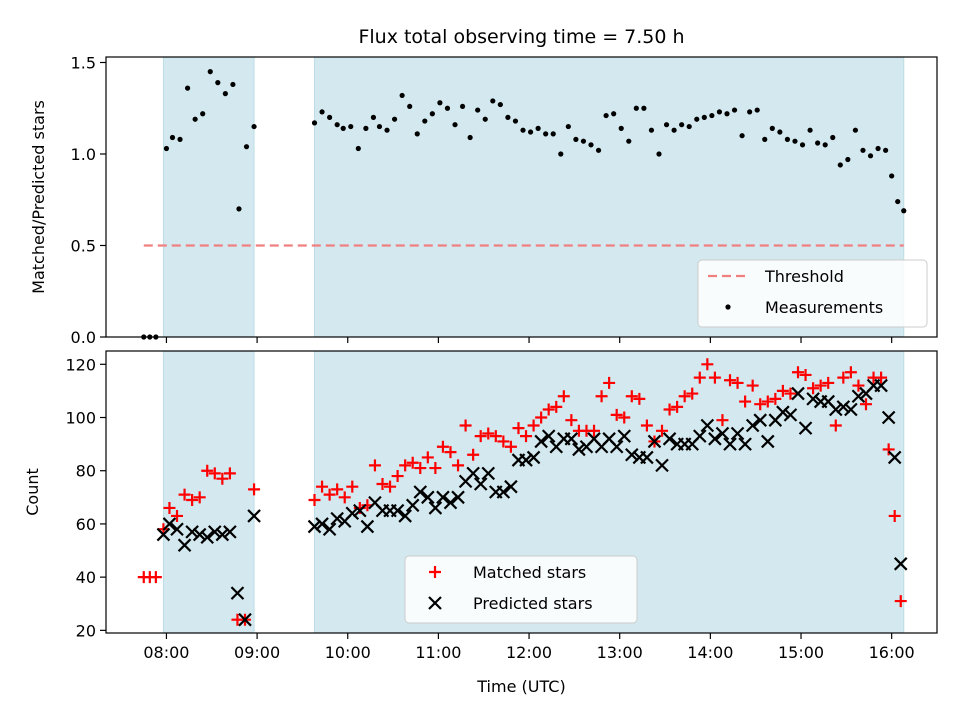  Describe the element at coordinates (710, 652) in the screenshot. I see `x-tick-label: 14:00` at that location.